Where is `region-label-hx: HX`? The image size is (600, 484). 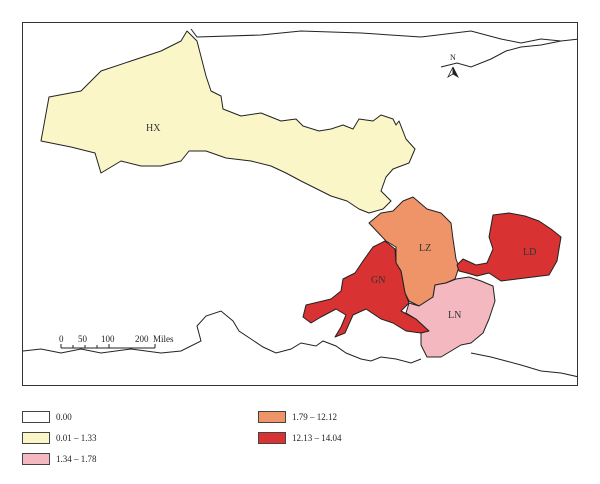
region-label-hx: HX is located at coordinates (153, 128).